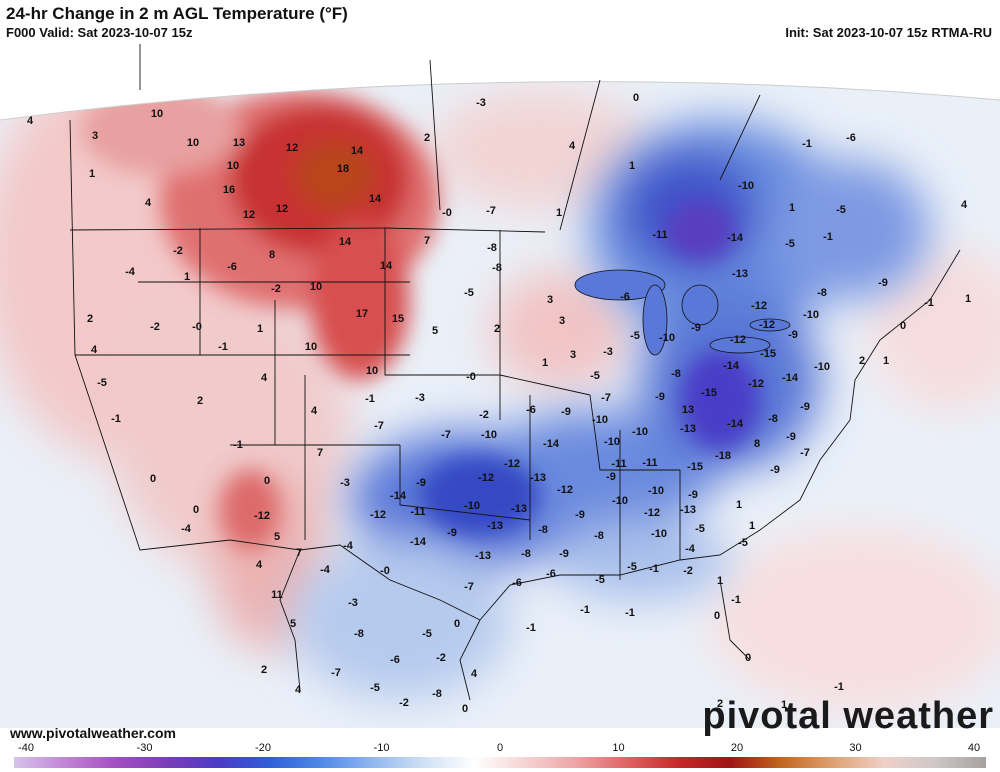 The width and height of the screenshot is (1000, 772). What do you see at coordinates (26, 748) in the screenshot?
I see `colorbar-tick: -40` at bounding box center [26, 748].